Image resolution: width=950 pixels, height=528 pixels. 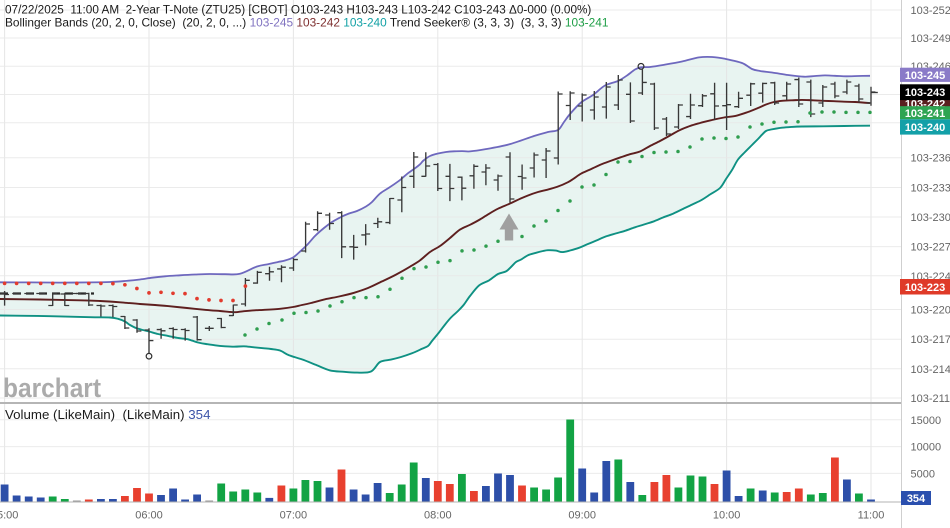 I want to click on svg-text: 103-220, so click(x=930, y=311).